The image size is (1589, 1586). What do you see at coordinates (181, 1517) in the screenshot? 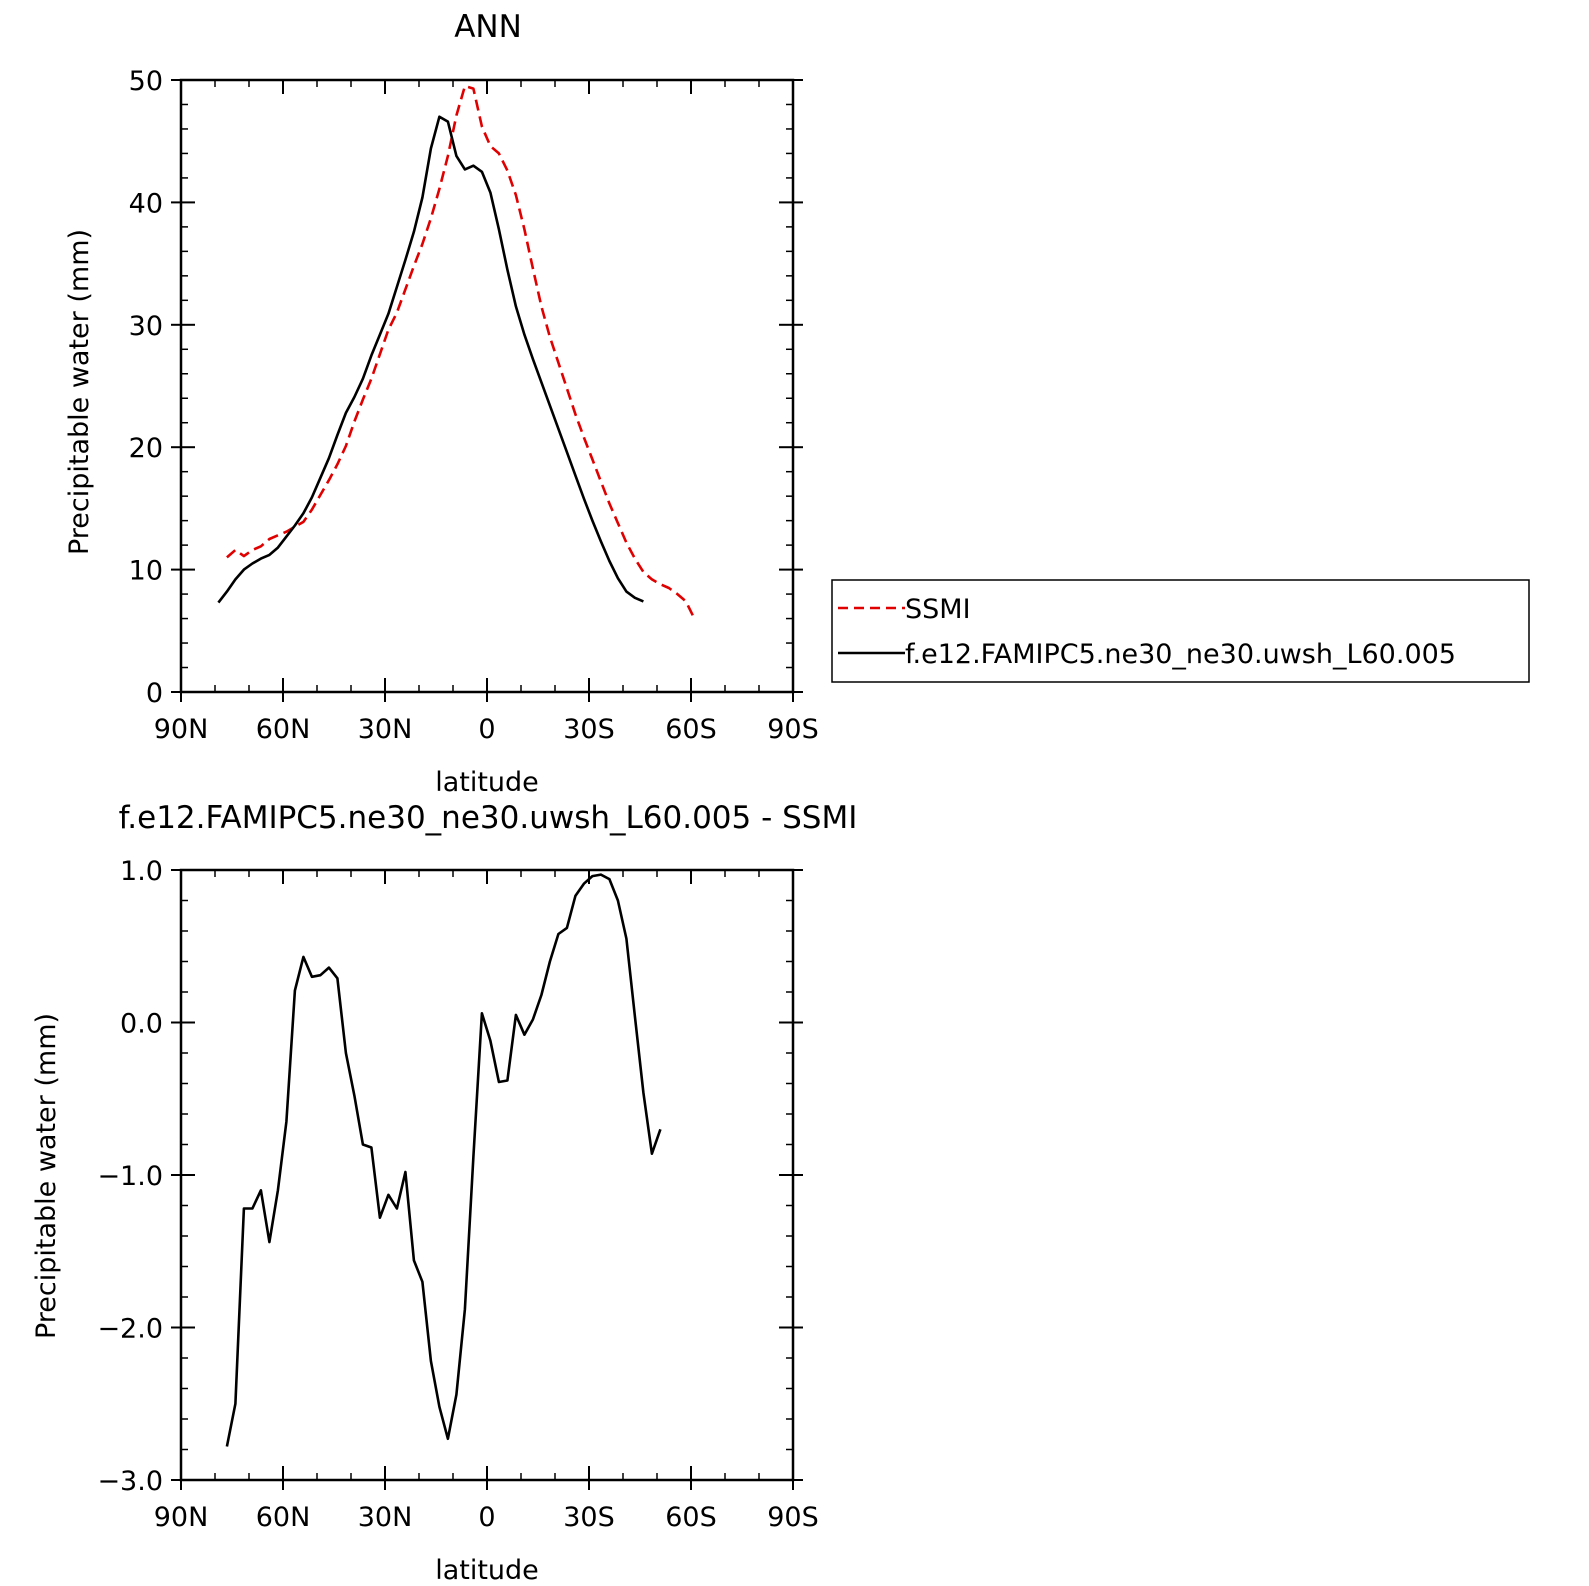
I see `bottom-x-tick-label: 90N` at bounding box center [181, 1517].